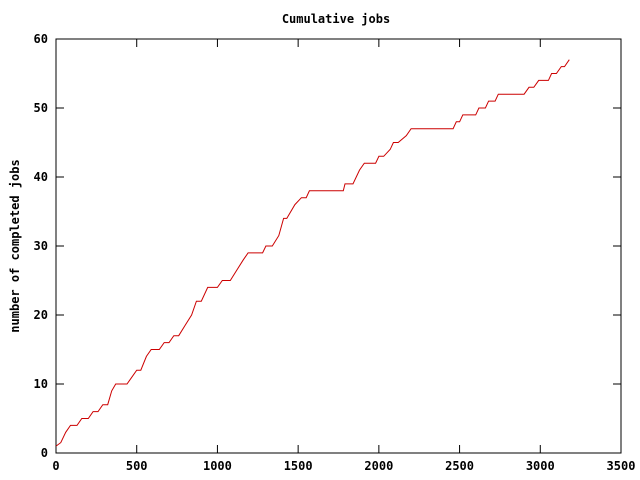 The image size is (640, 480). Describe the element at coordinates (41, 315) in the screenshot. I see `y-tick-label-2: 20` at that location.